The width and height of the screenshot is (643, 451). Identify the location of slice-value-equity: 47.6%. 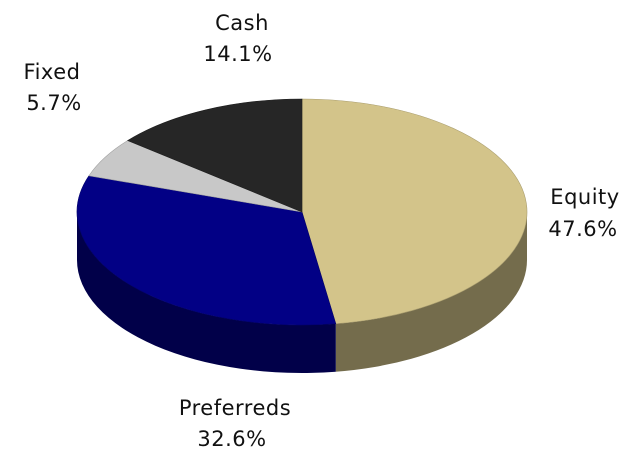
(582, 229).